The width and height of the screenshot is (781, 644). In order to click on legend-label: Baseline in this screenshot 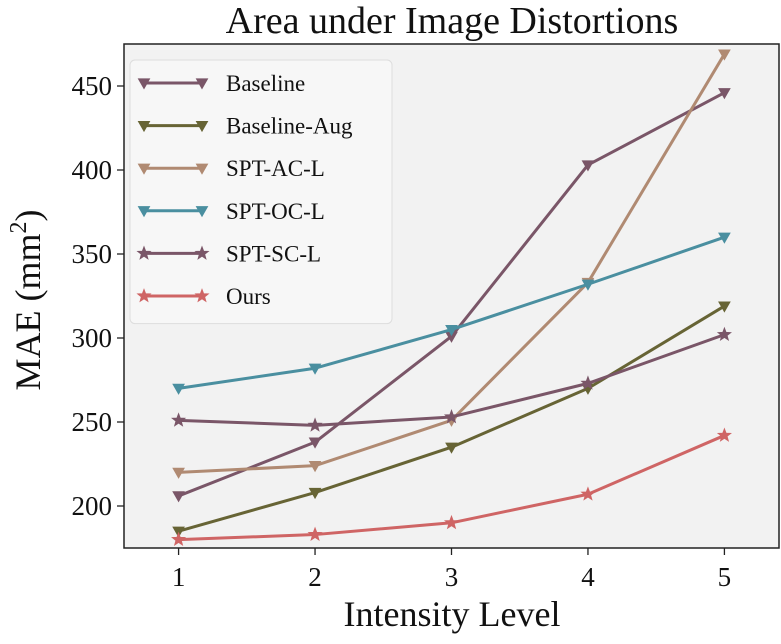, I will do `click(265, 83)`.